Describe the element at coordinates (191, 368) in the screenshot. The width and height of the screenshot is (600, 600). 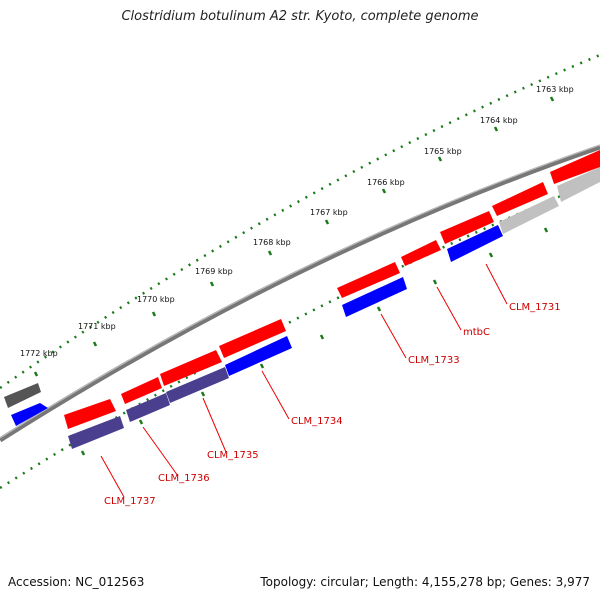
I see `gene-feature-clm1735-fwd` at that location.